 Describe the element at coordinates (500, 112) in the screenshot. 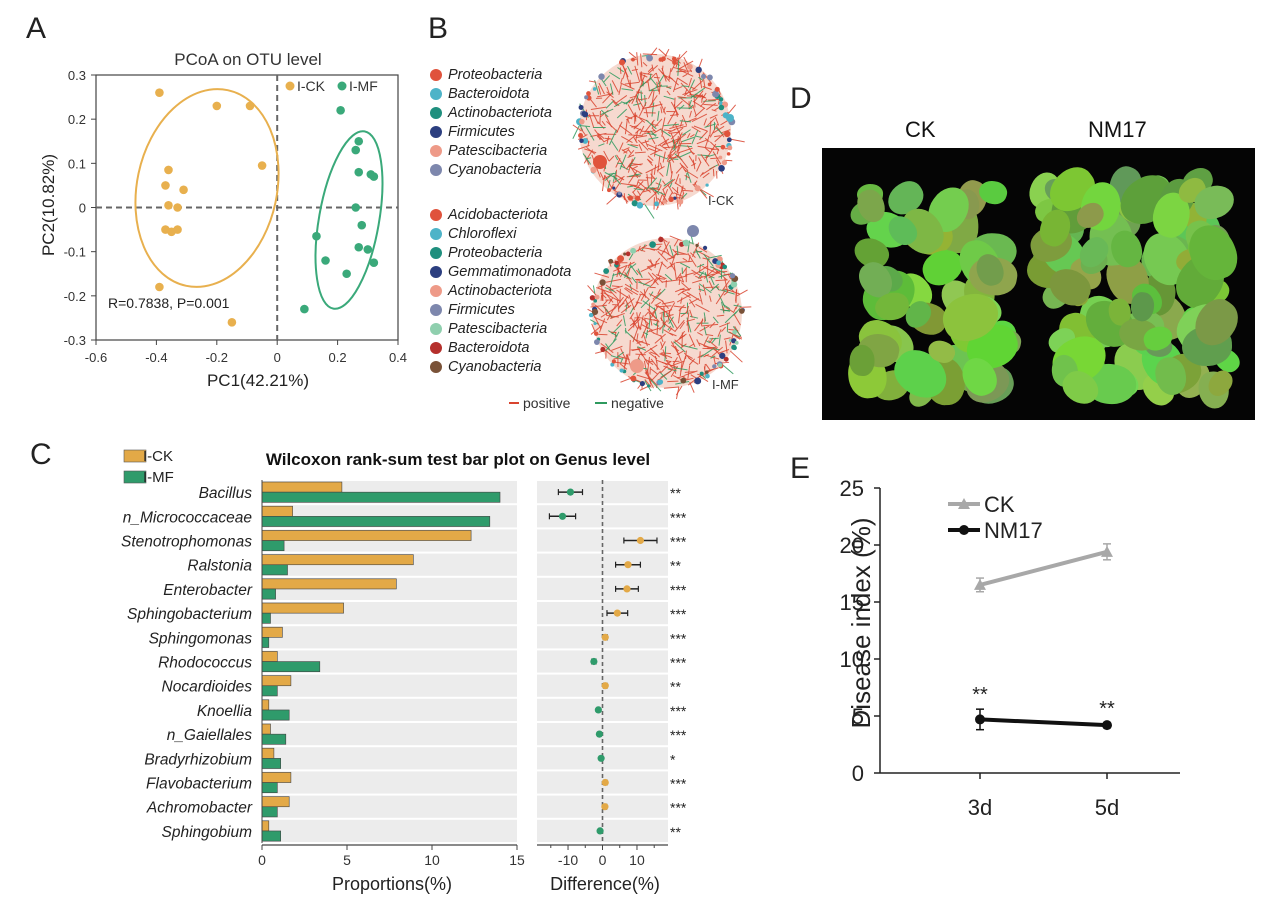

I see `phylum-name: Actinobacteriota` at that location.